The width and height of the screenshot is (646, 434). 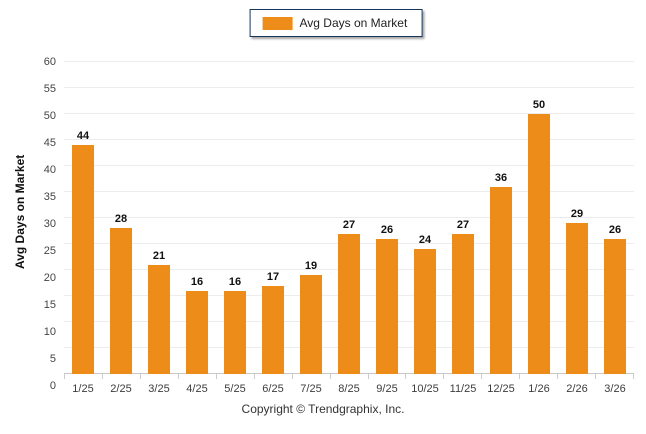 I want to click on bar-value-label: 19, so click(x=311, y=266).